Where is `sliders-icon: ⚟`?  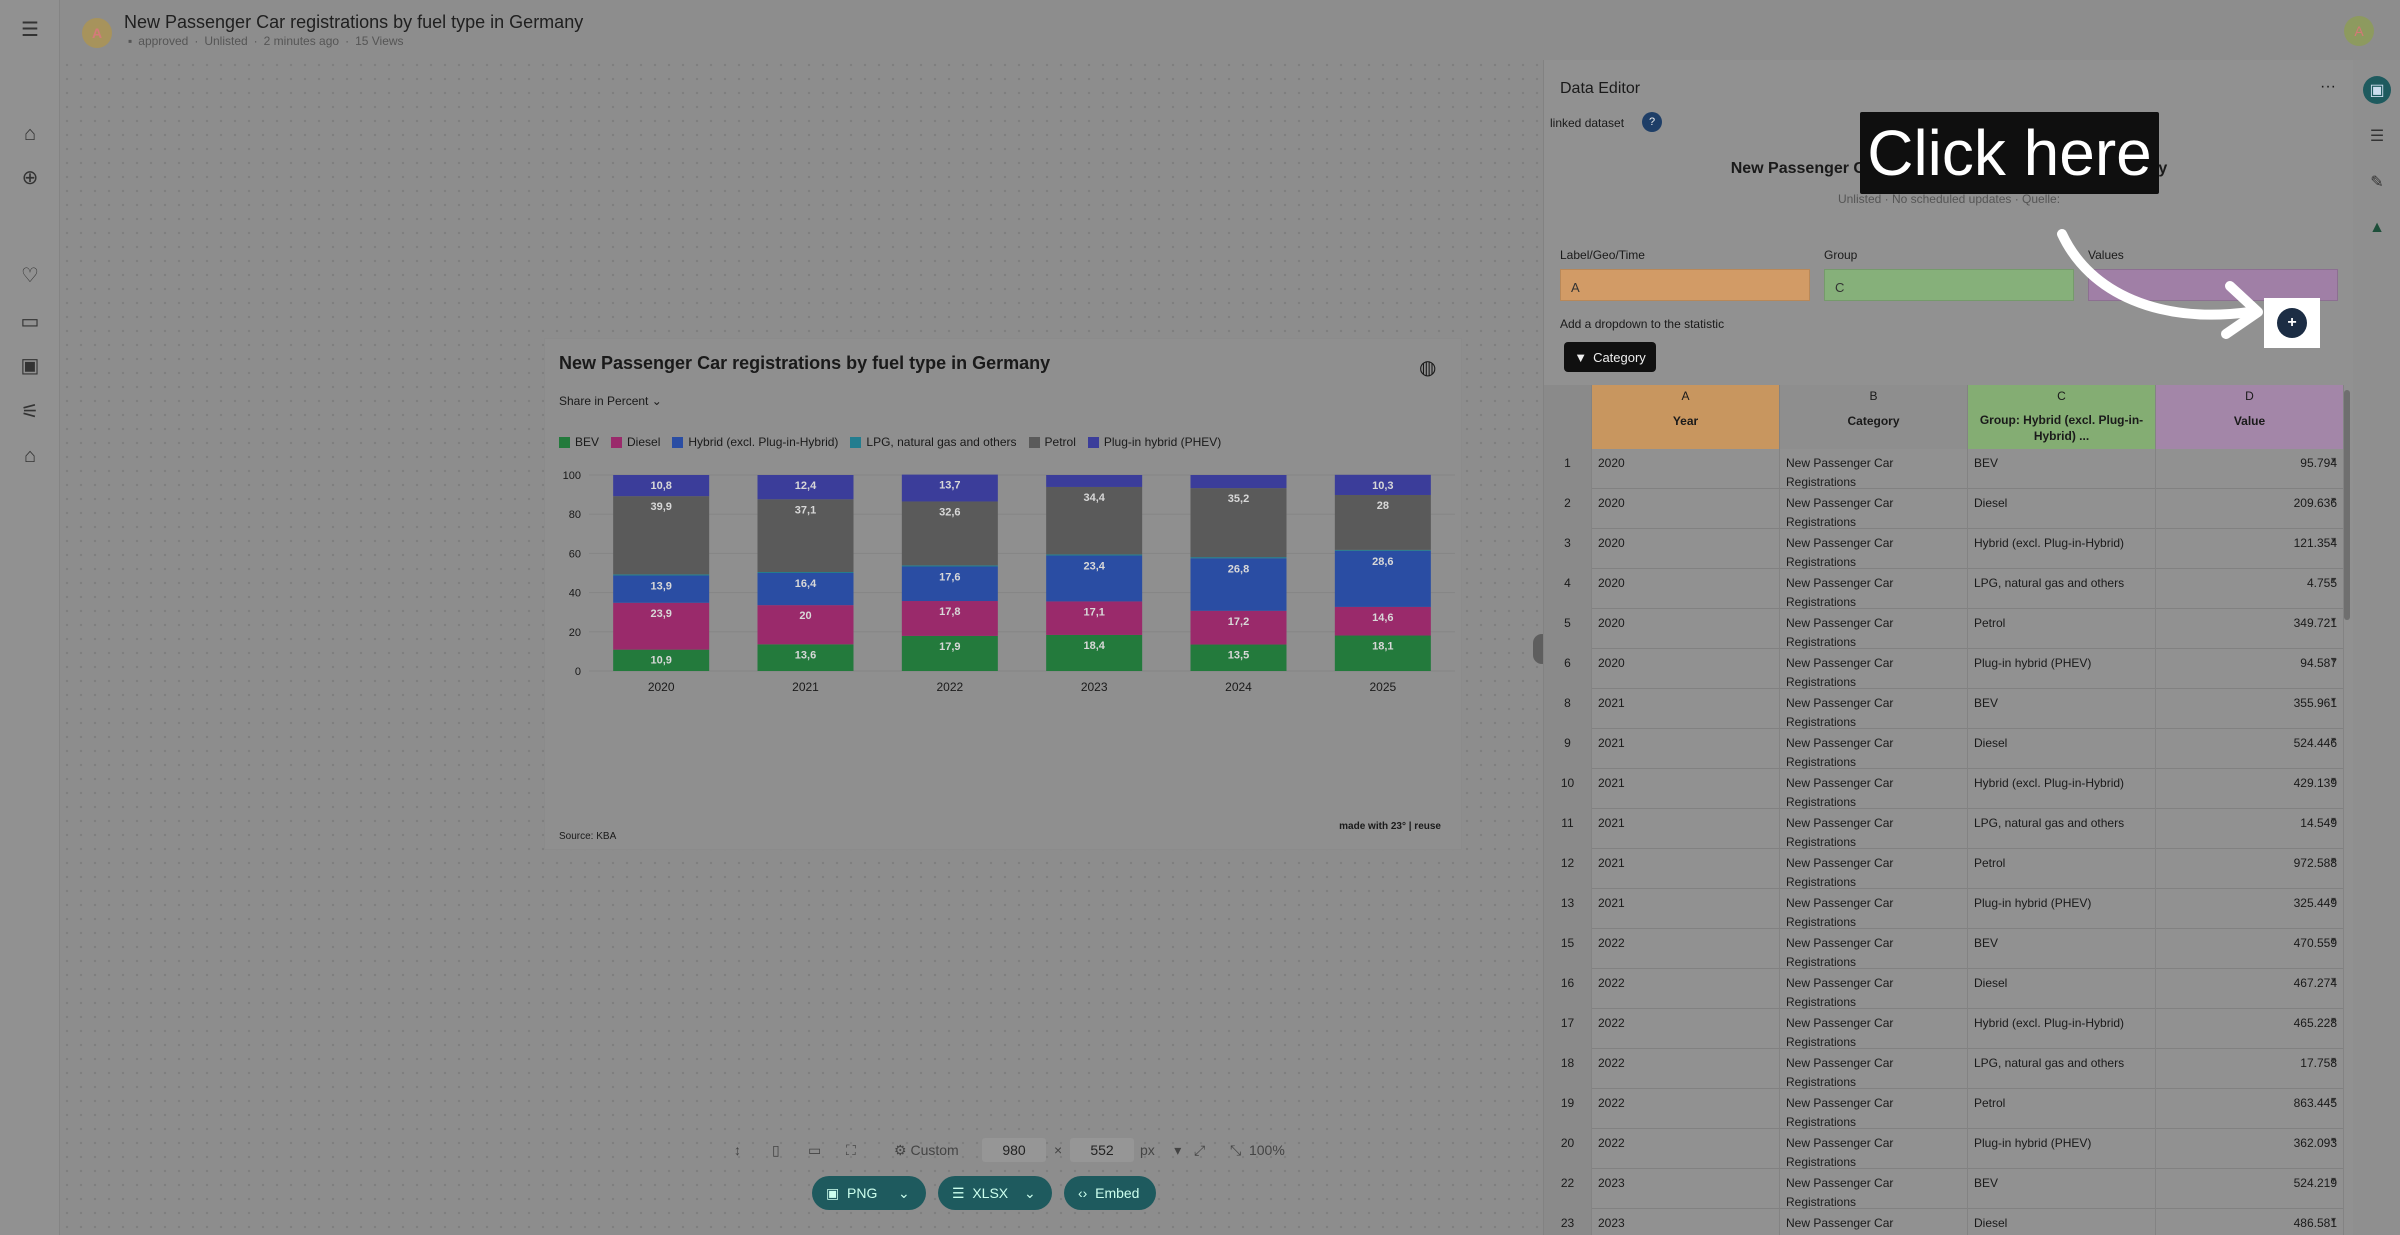 sliders-icon: ⚟ is located at coordinates (30, 412).